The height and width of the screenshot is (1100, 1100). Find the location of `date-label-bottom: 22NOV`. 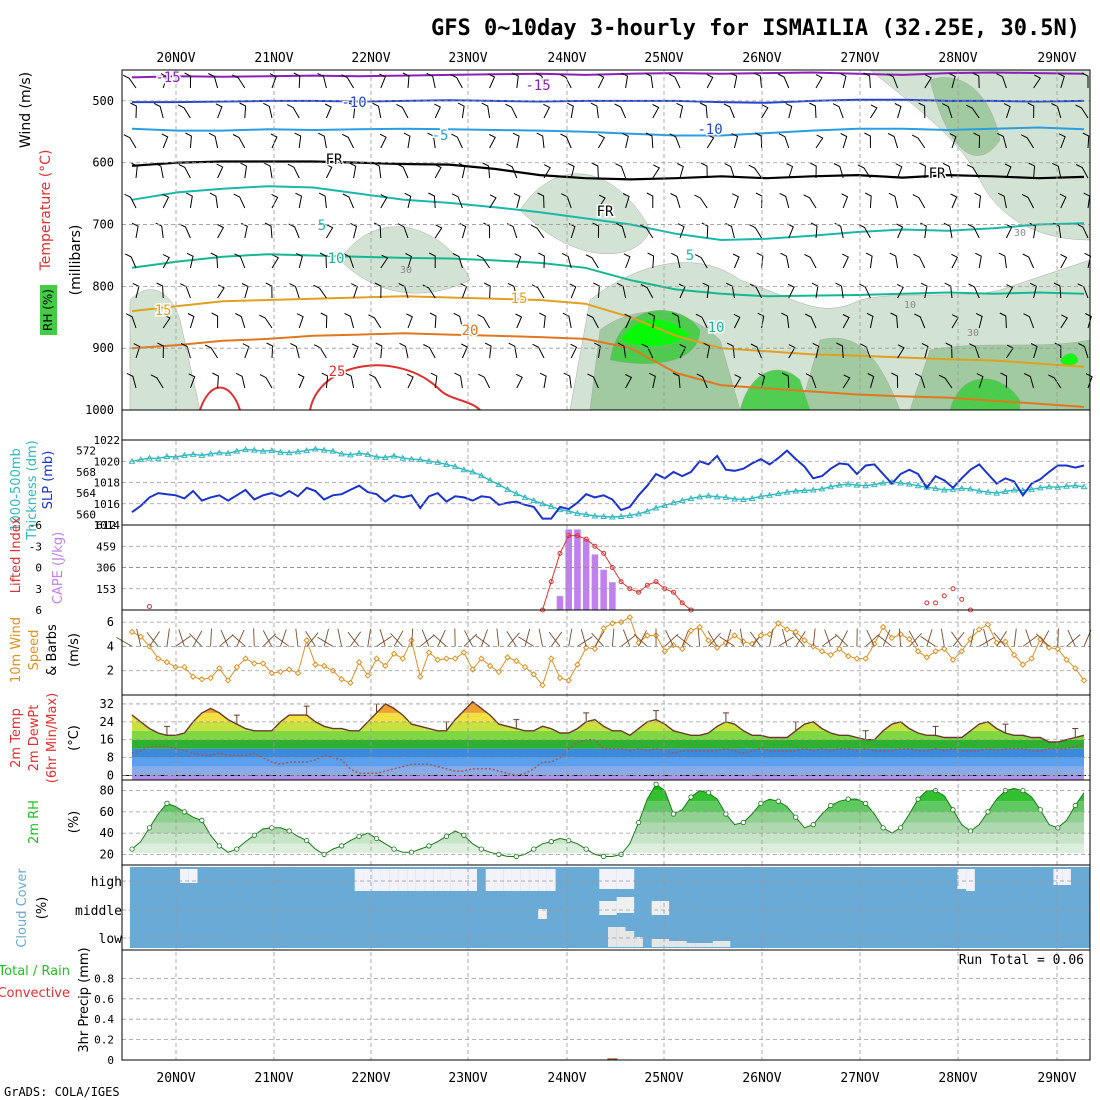

date-label-bottom: 22NOV is located at coordinates (370, 1078).